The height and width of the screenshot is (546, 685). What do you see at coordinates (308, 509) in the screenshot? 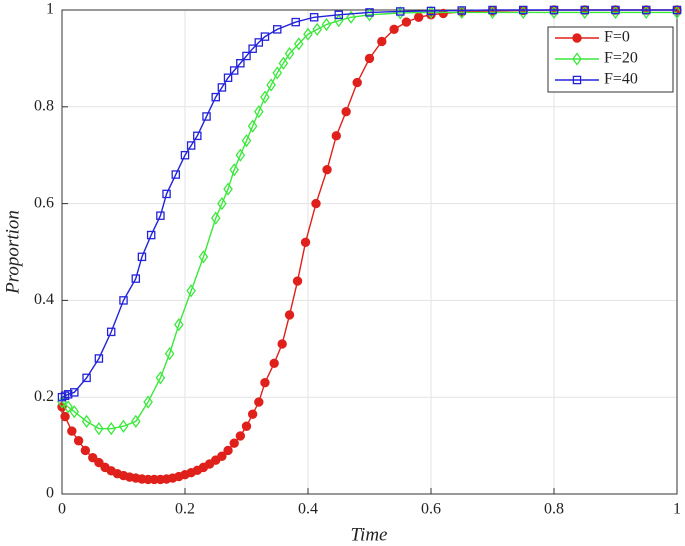
I see `x-tick-label: 0.4` at bounding box center [308, 509].